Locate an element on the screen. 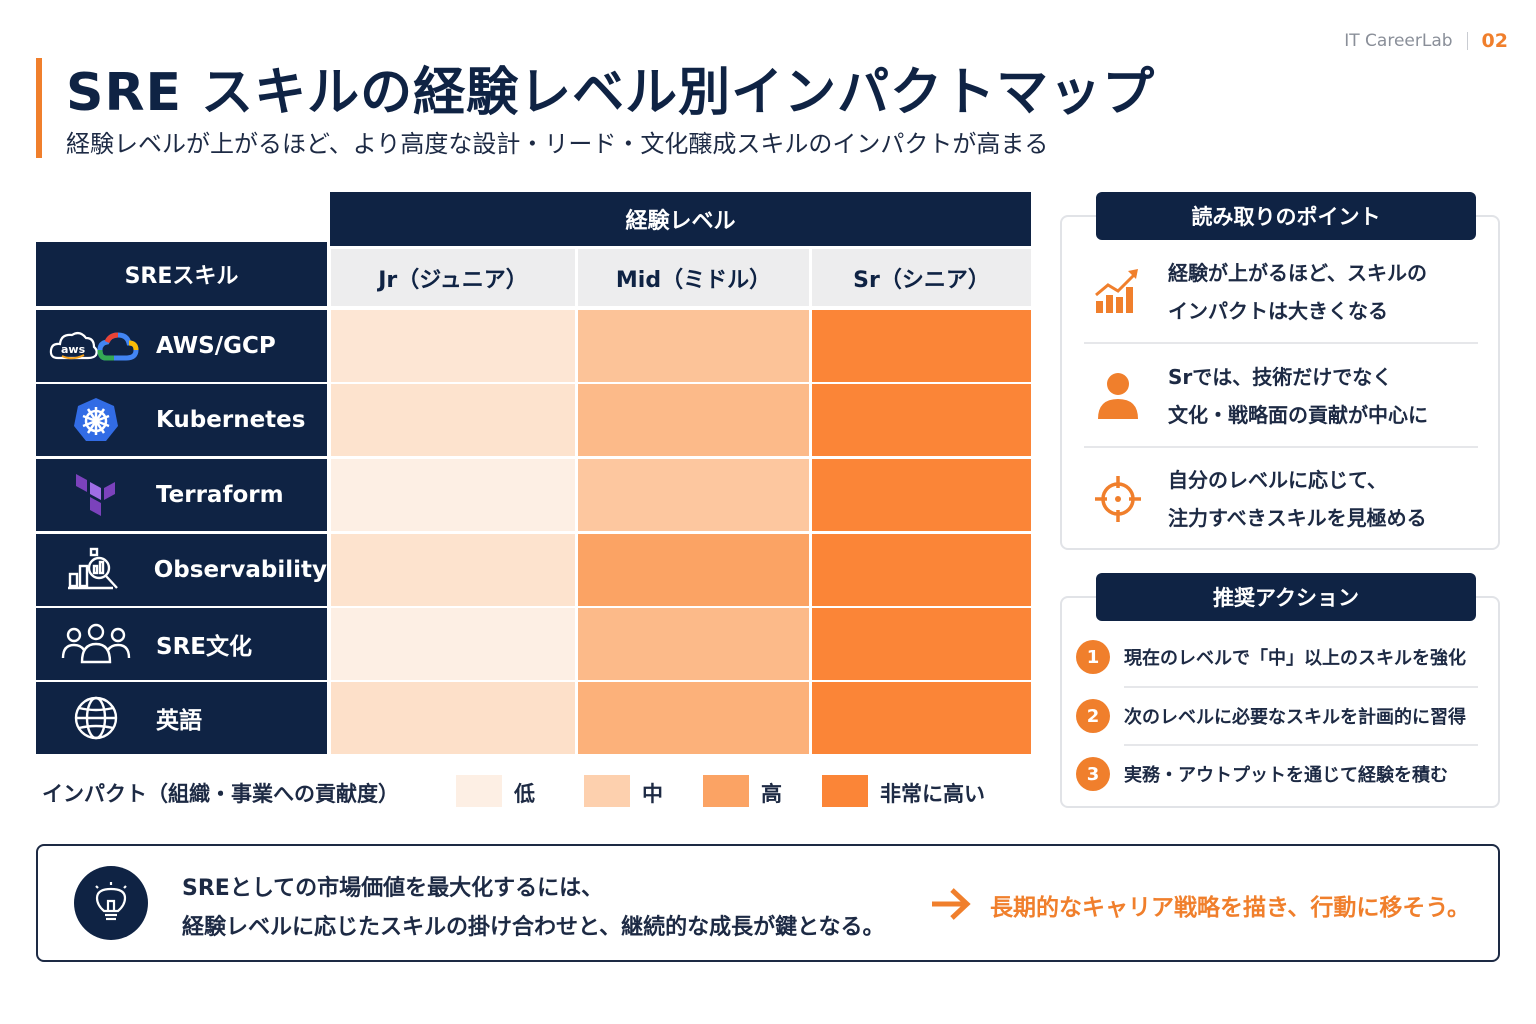 This screenshot has width=1536, height=1024. footer-line-1: SREとしての市場価値を最大化するには、 is located at coordinates (393, 888).